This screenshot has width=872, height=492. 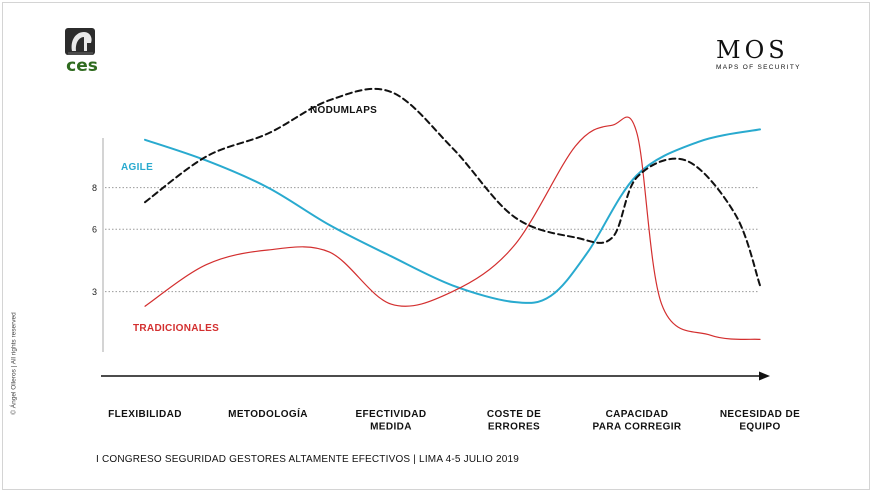 What do you see at coordinates (82, 66) in the screenshot?
I see `ces-logo-text: ces` at bounding box center [82, 66].